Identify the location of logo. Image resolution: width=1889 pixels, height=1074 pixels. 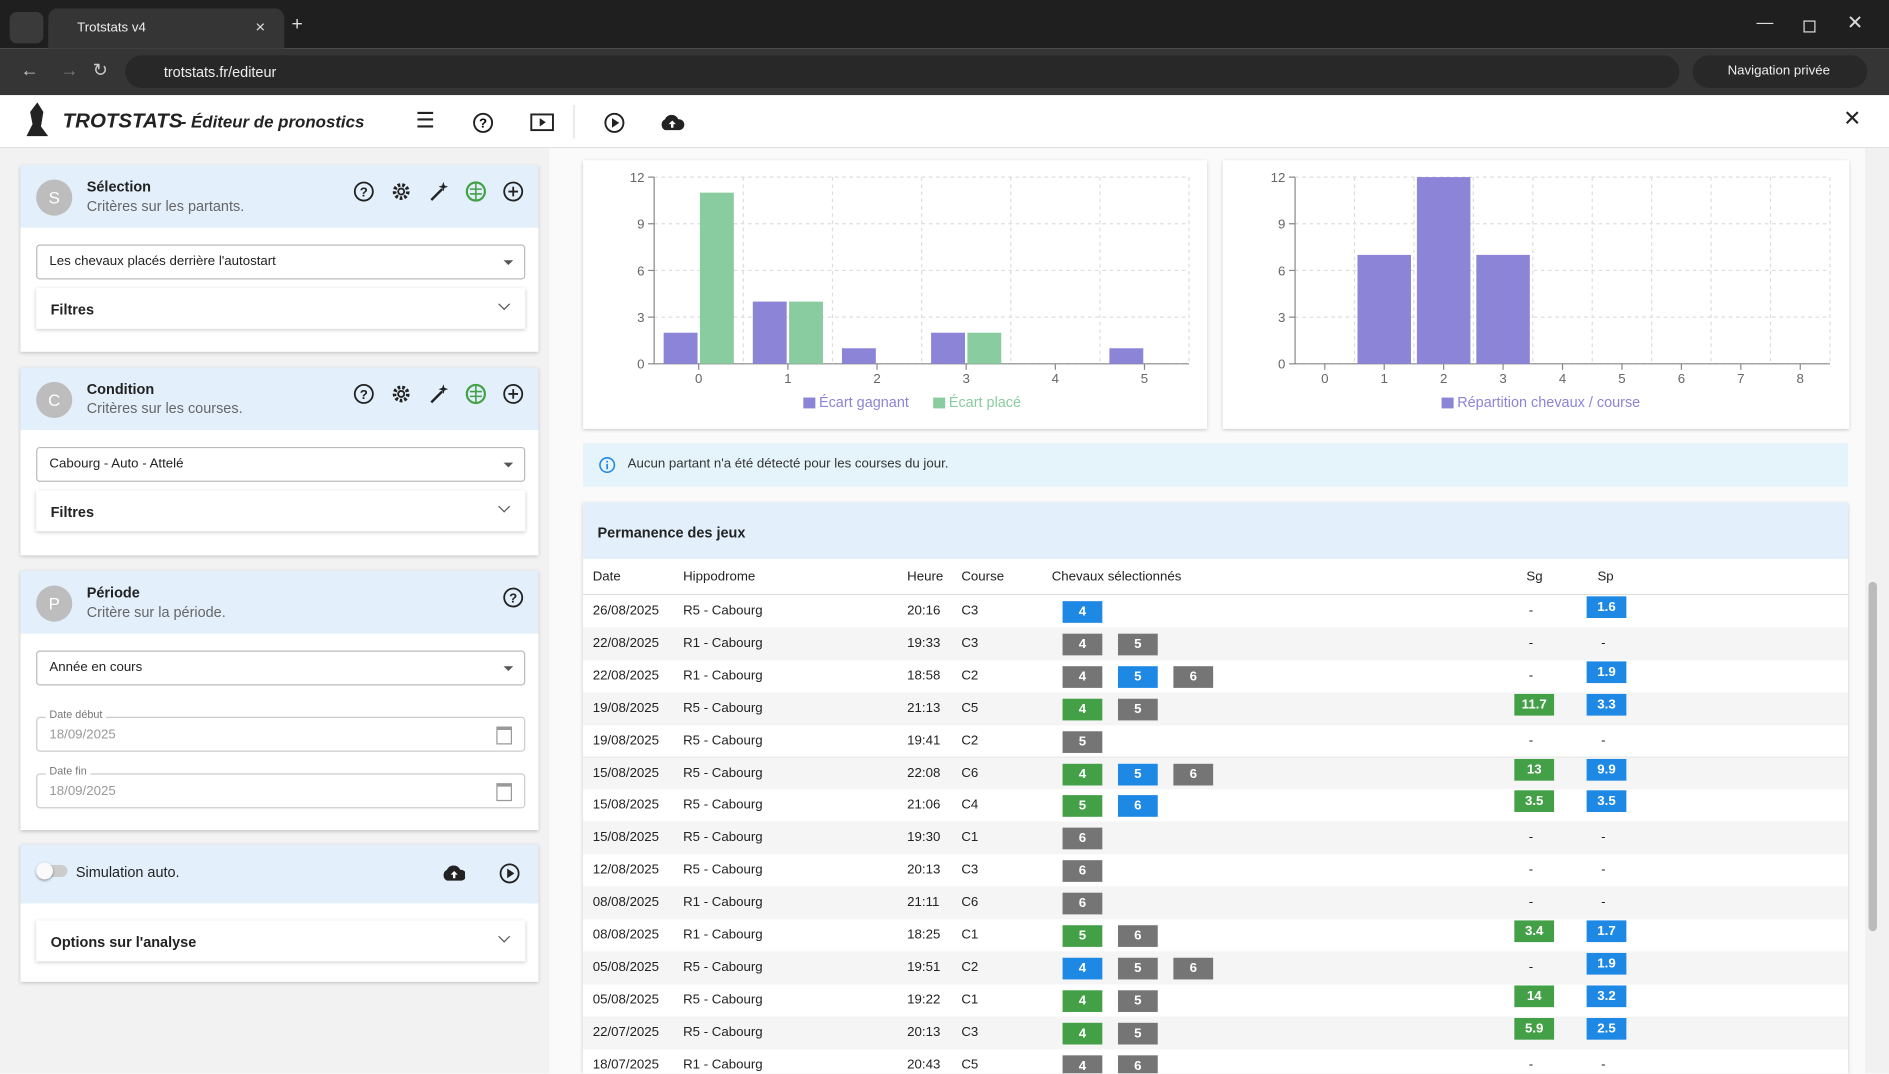
(37, 119).